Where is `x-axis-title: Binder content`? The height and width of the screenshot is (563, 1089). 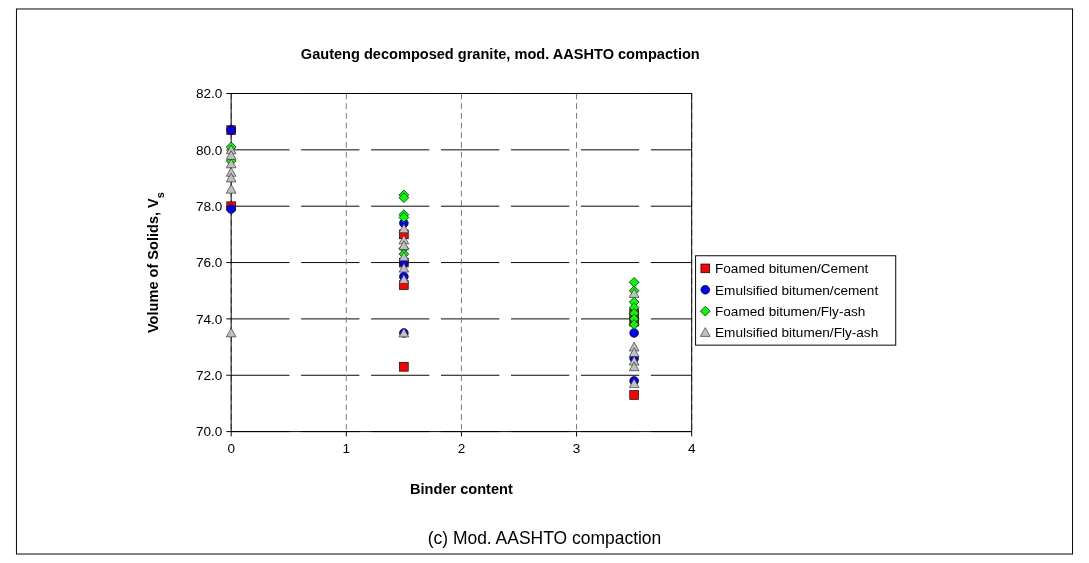 x-axis-title: Binder content is located at coordinates (461, 488).